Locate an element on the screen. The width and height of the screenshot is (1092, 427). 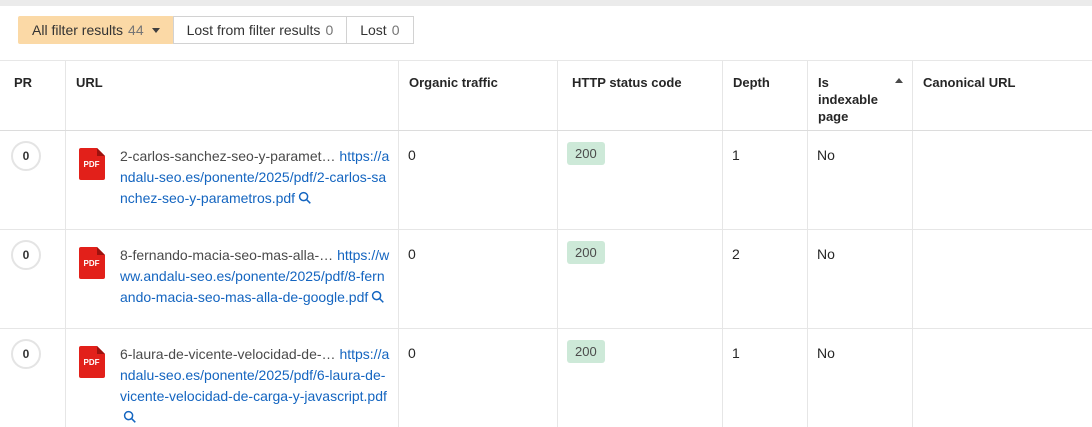
tab-count: 44 is located at coordinates (136, 30).